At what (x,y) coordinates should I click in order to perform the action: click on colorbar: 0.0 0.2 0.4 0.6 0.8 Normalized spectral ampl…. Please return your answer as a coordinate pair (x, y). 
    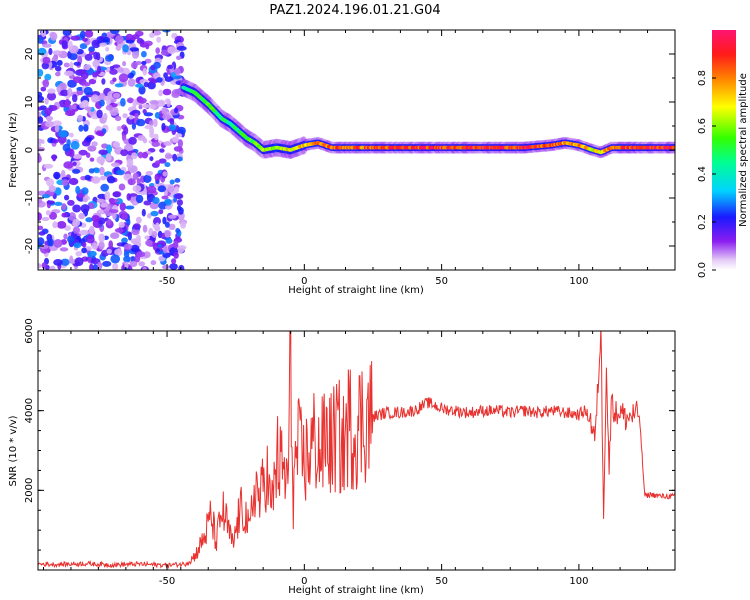
    Looking at the image, I should click on (723, 154).